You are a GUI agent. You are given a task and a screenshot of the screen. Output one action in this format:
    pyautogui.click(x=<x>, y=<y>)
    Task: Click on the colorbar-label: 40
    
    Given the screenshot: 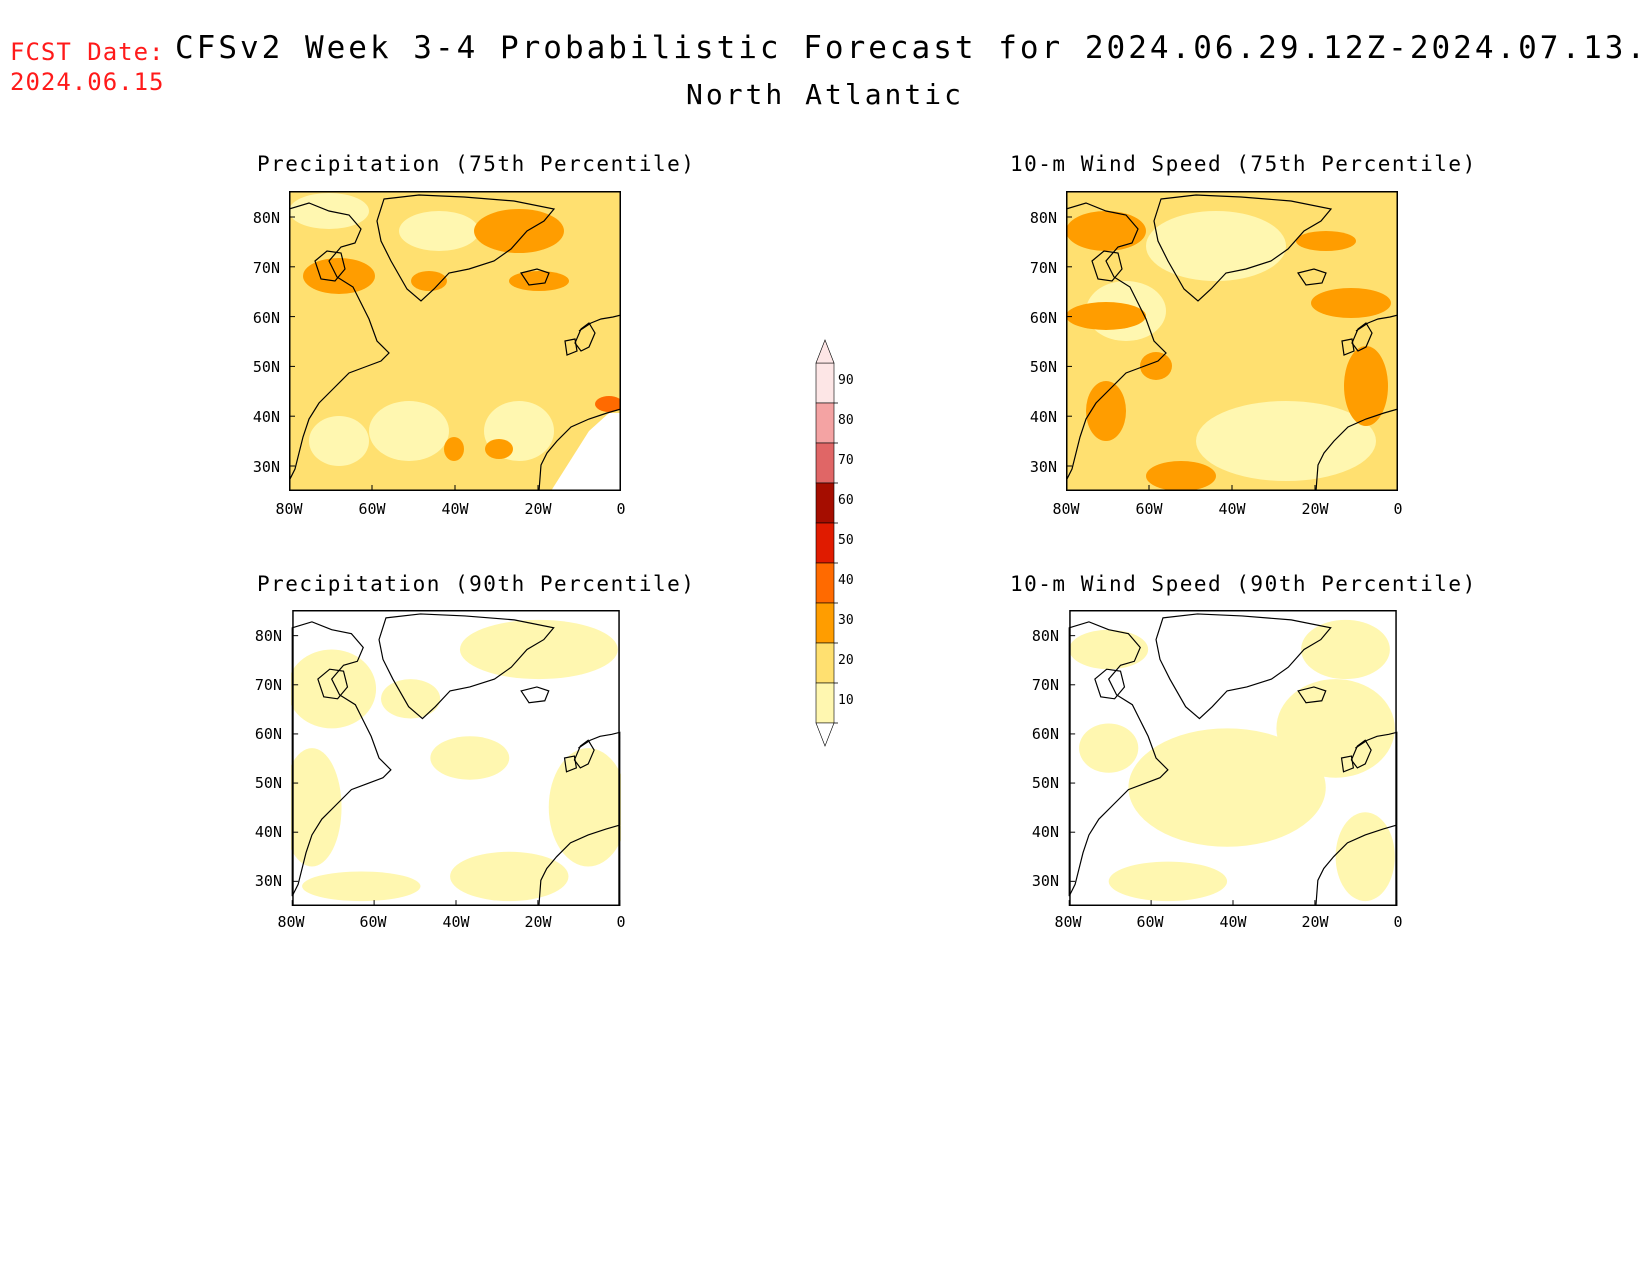 What is the action you would take?
    pyautogui.click(x=846, y=580)
    